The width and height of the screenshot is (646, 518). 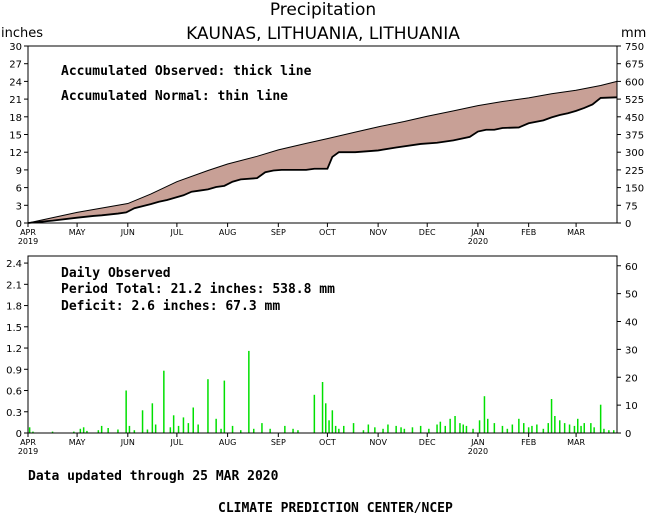 What do you see at coordinates (19, 224) in the screenshot?
I see `y-tick-label-left: 0` at bounding box center [19, 224].